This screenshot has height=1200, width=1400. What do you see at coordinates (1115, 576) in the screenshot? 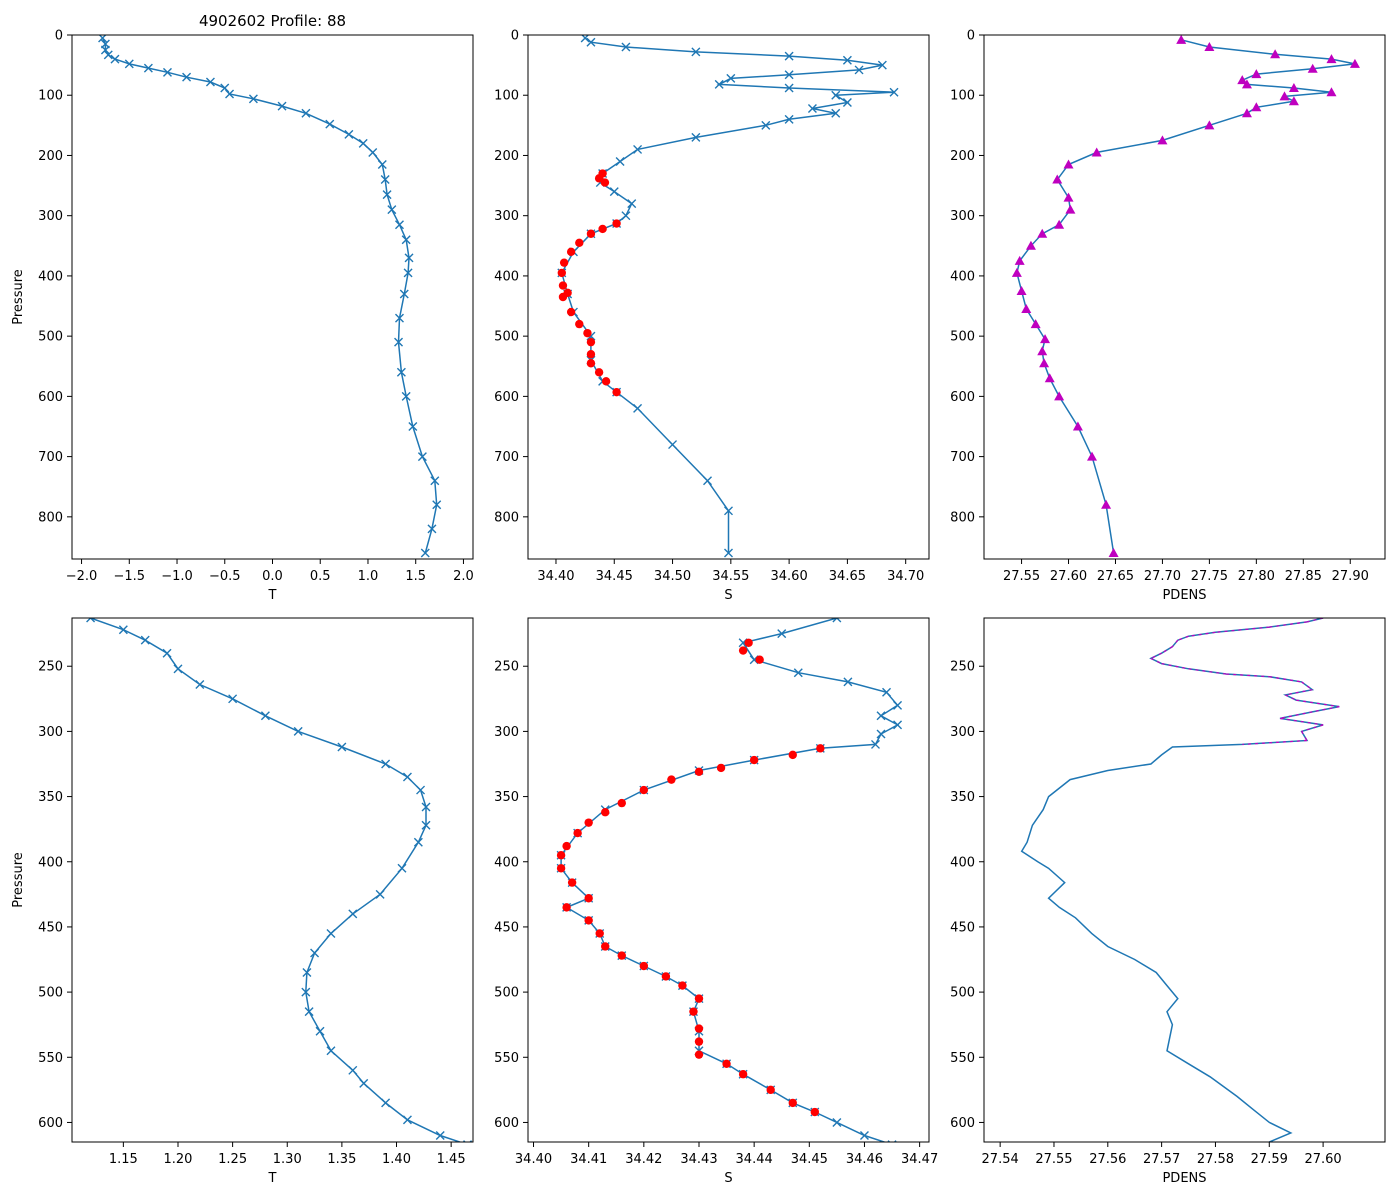
I see `x-tick-label: 27.65` at bounding box center [1115, 576].